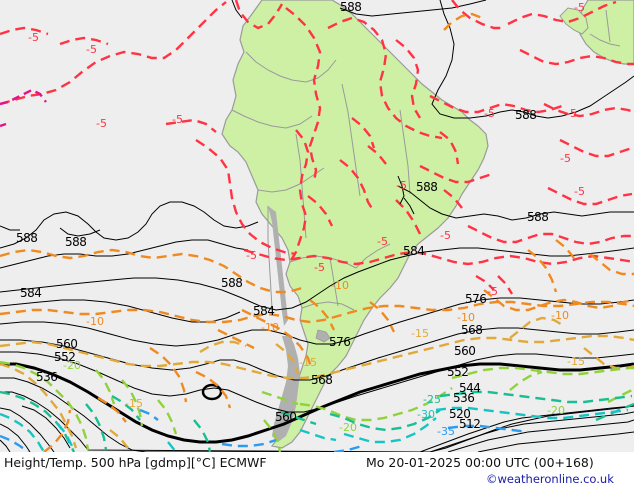  I want to click on contour-588-atlantic-north, so click(532, 59).